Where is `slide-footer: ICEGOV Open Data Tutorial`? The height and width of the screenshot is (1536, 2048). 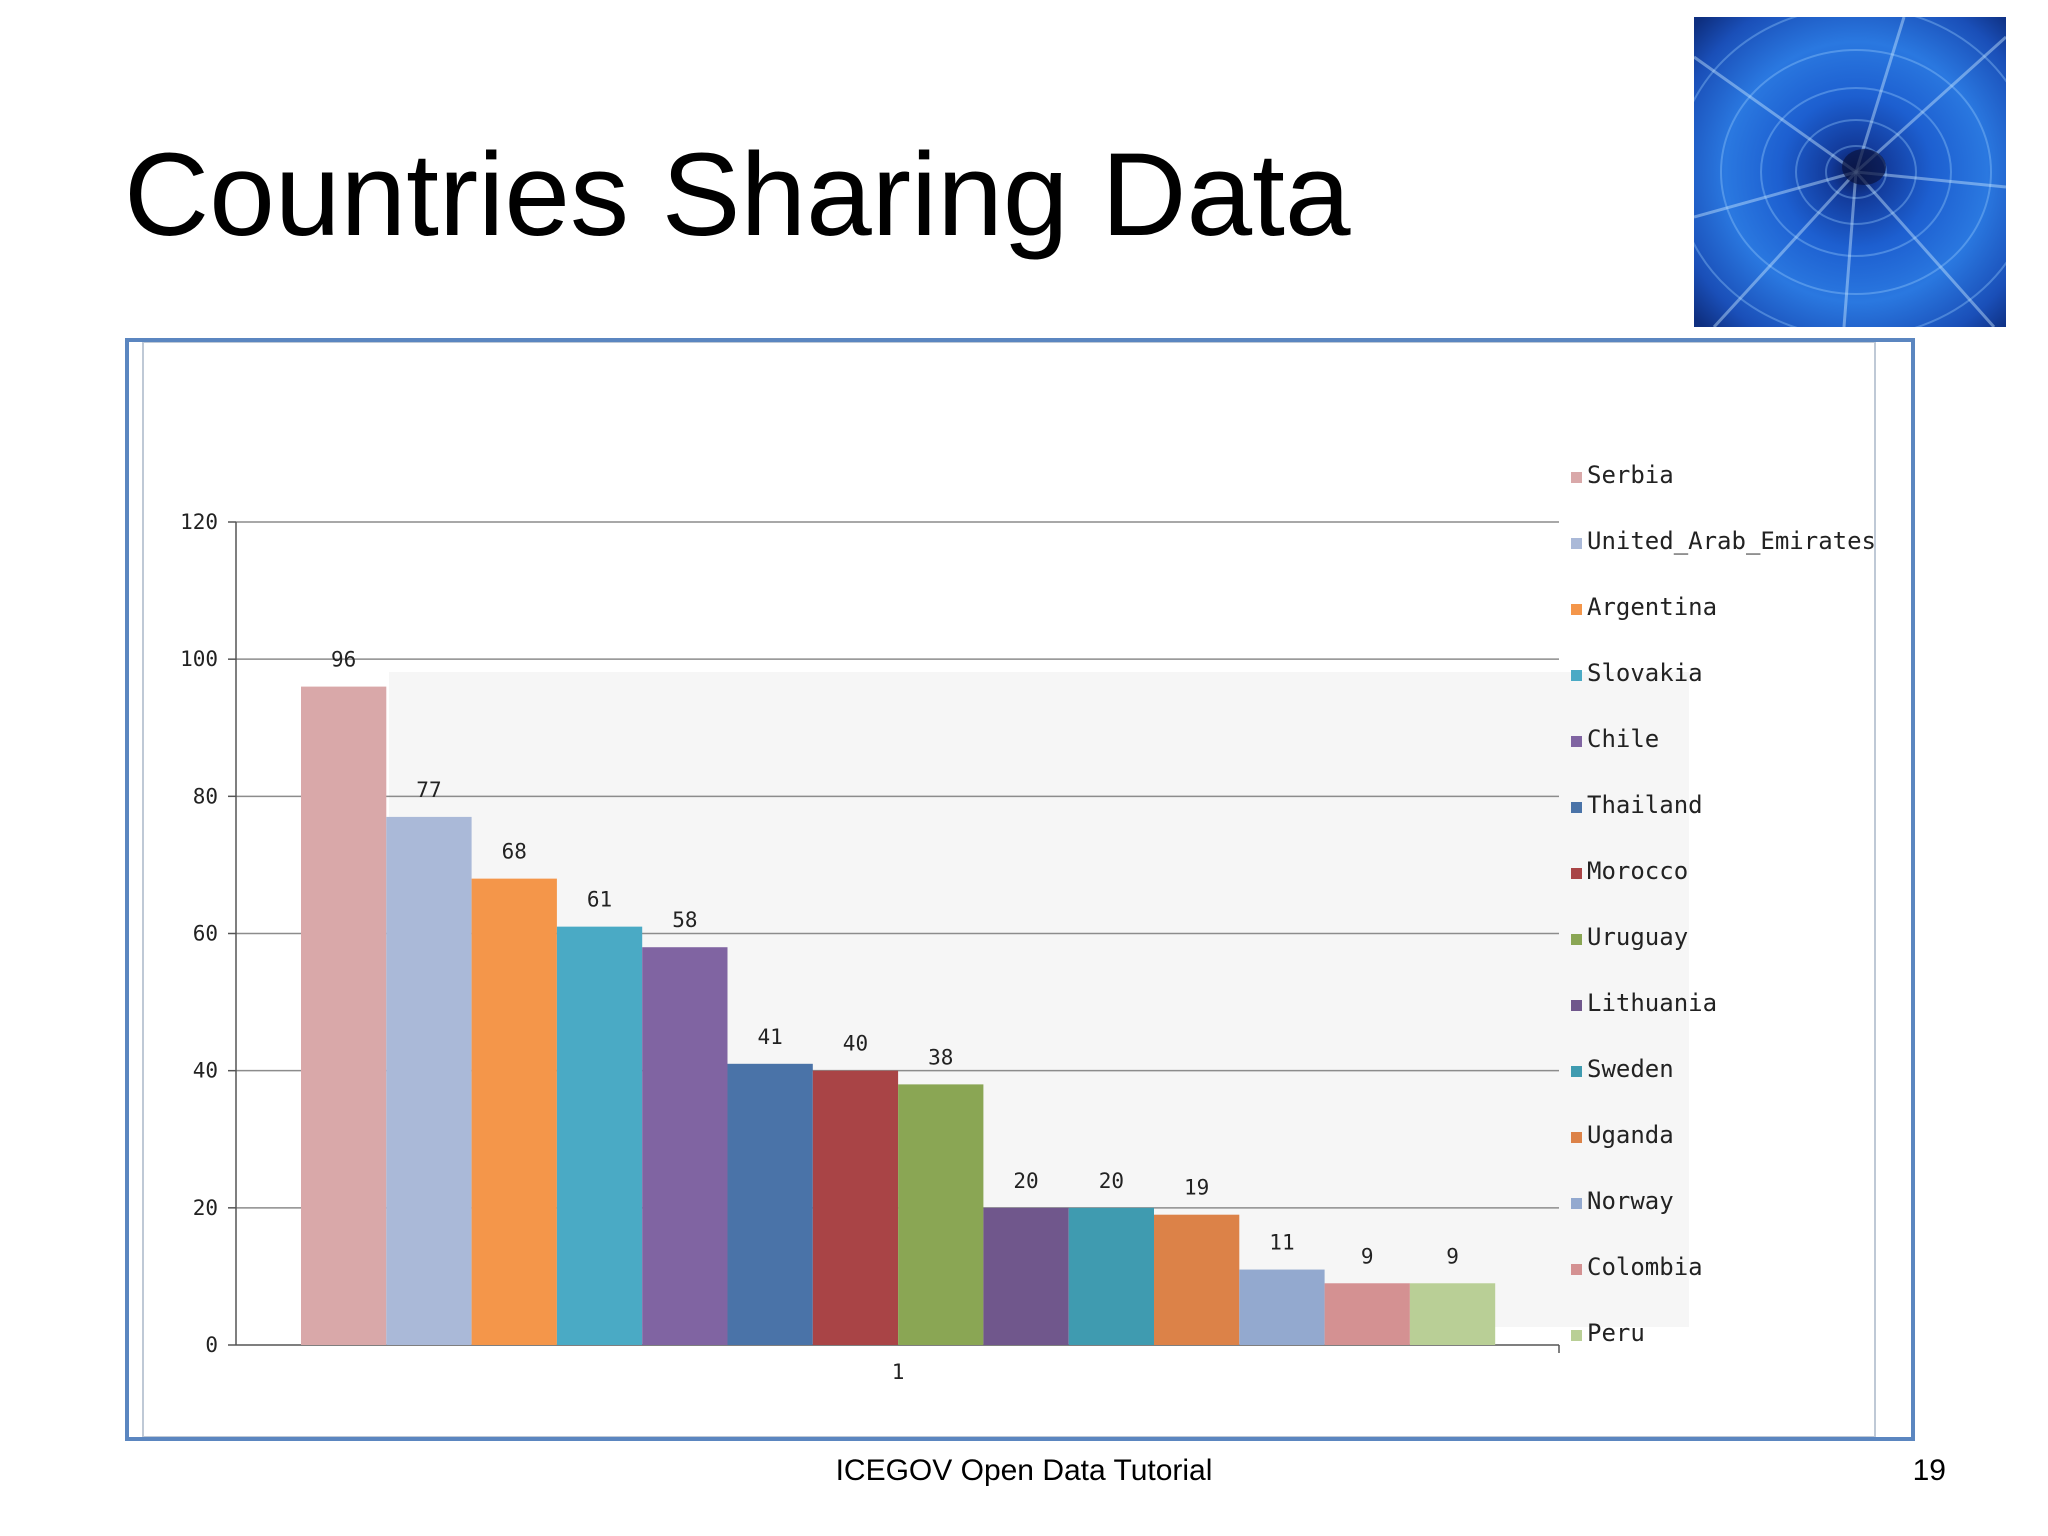
slide-footer: ICEGOV Open Data Tutorial is located at coordinates (1024, 1470).